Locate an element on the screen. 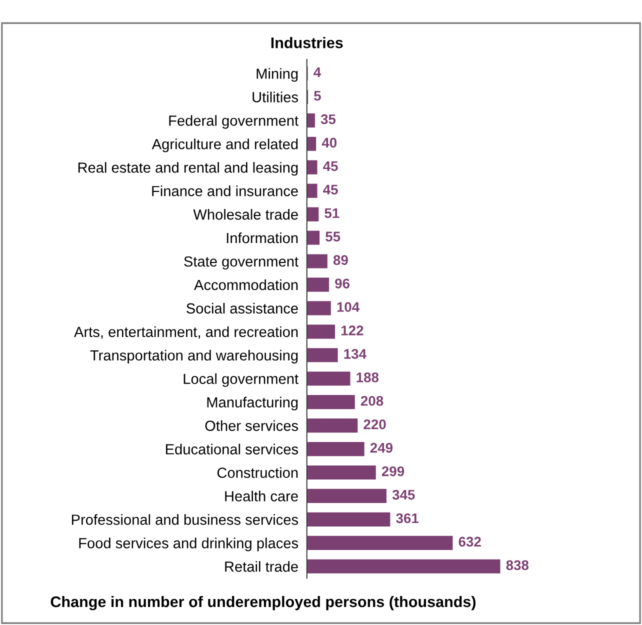  y-tick-label: Utilities is located at coordinates (275, 97).